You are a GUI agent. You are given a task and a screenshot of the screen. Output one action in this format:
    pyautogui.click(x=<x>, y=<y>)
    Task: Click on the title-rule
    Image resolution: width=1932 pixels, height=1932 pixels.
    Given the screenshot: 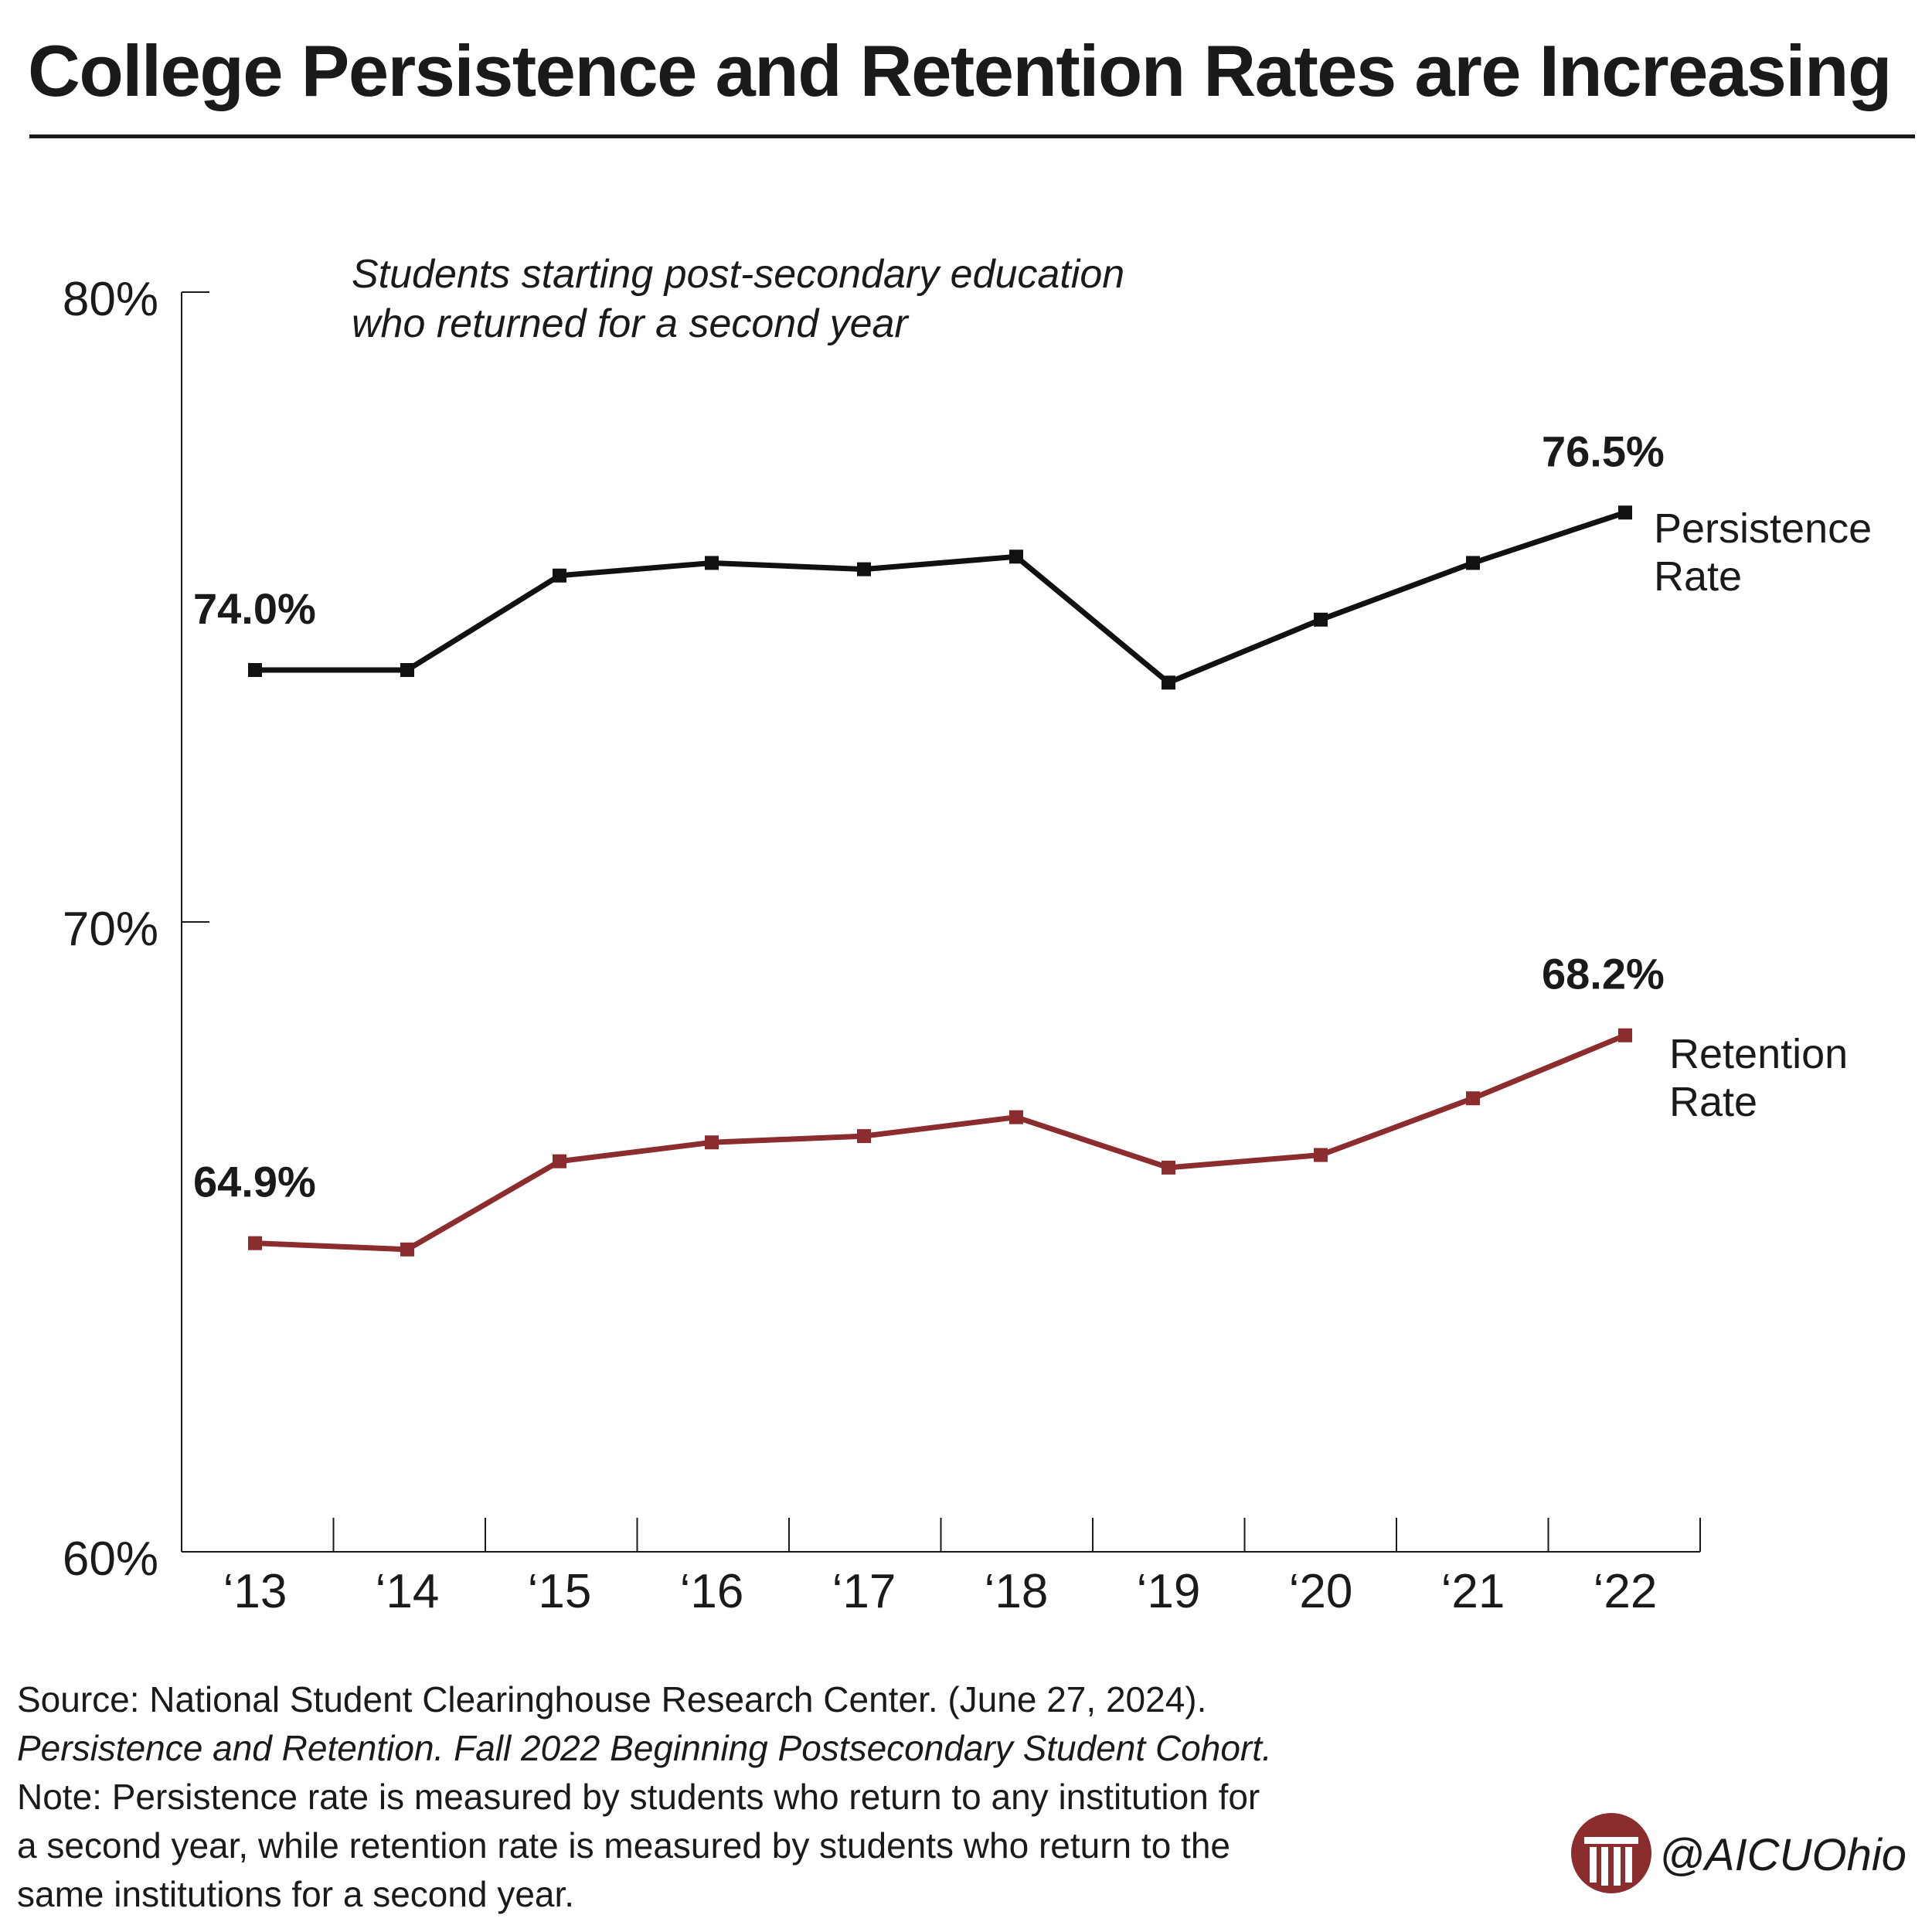 What is the action you would take?
    pyautogui.click(x=972, y=136)
    